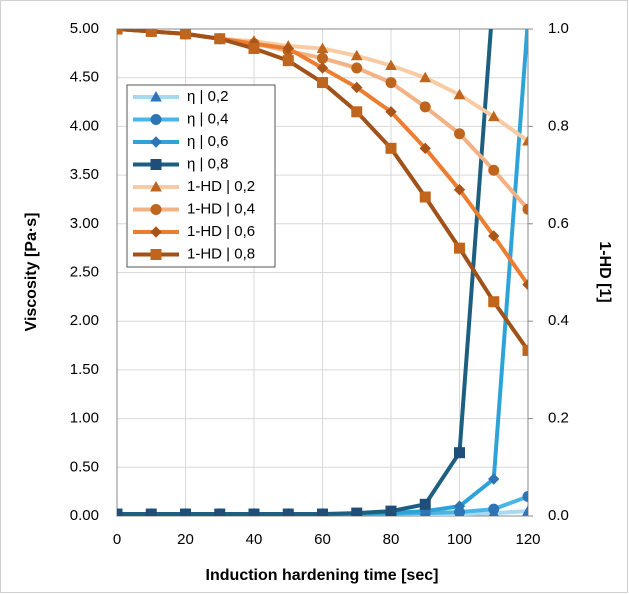  What do you see at coordinates (221, 186) in the screenshot?
I see `legend-label: 1-HD | 0,2` at bounding box center [221, 186].